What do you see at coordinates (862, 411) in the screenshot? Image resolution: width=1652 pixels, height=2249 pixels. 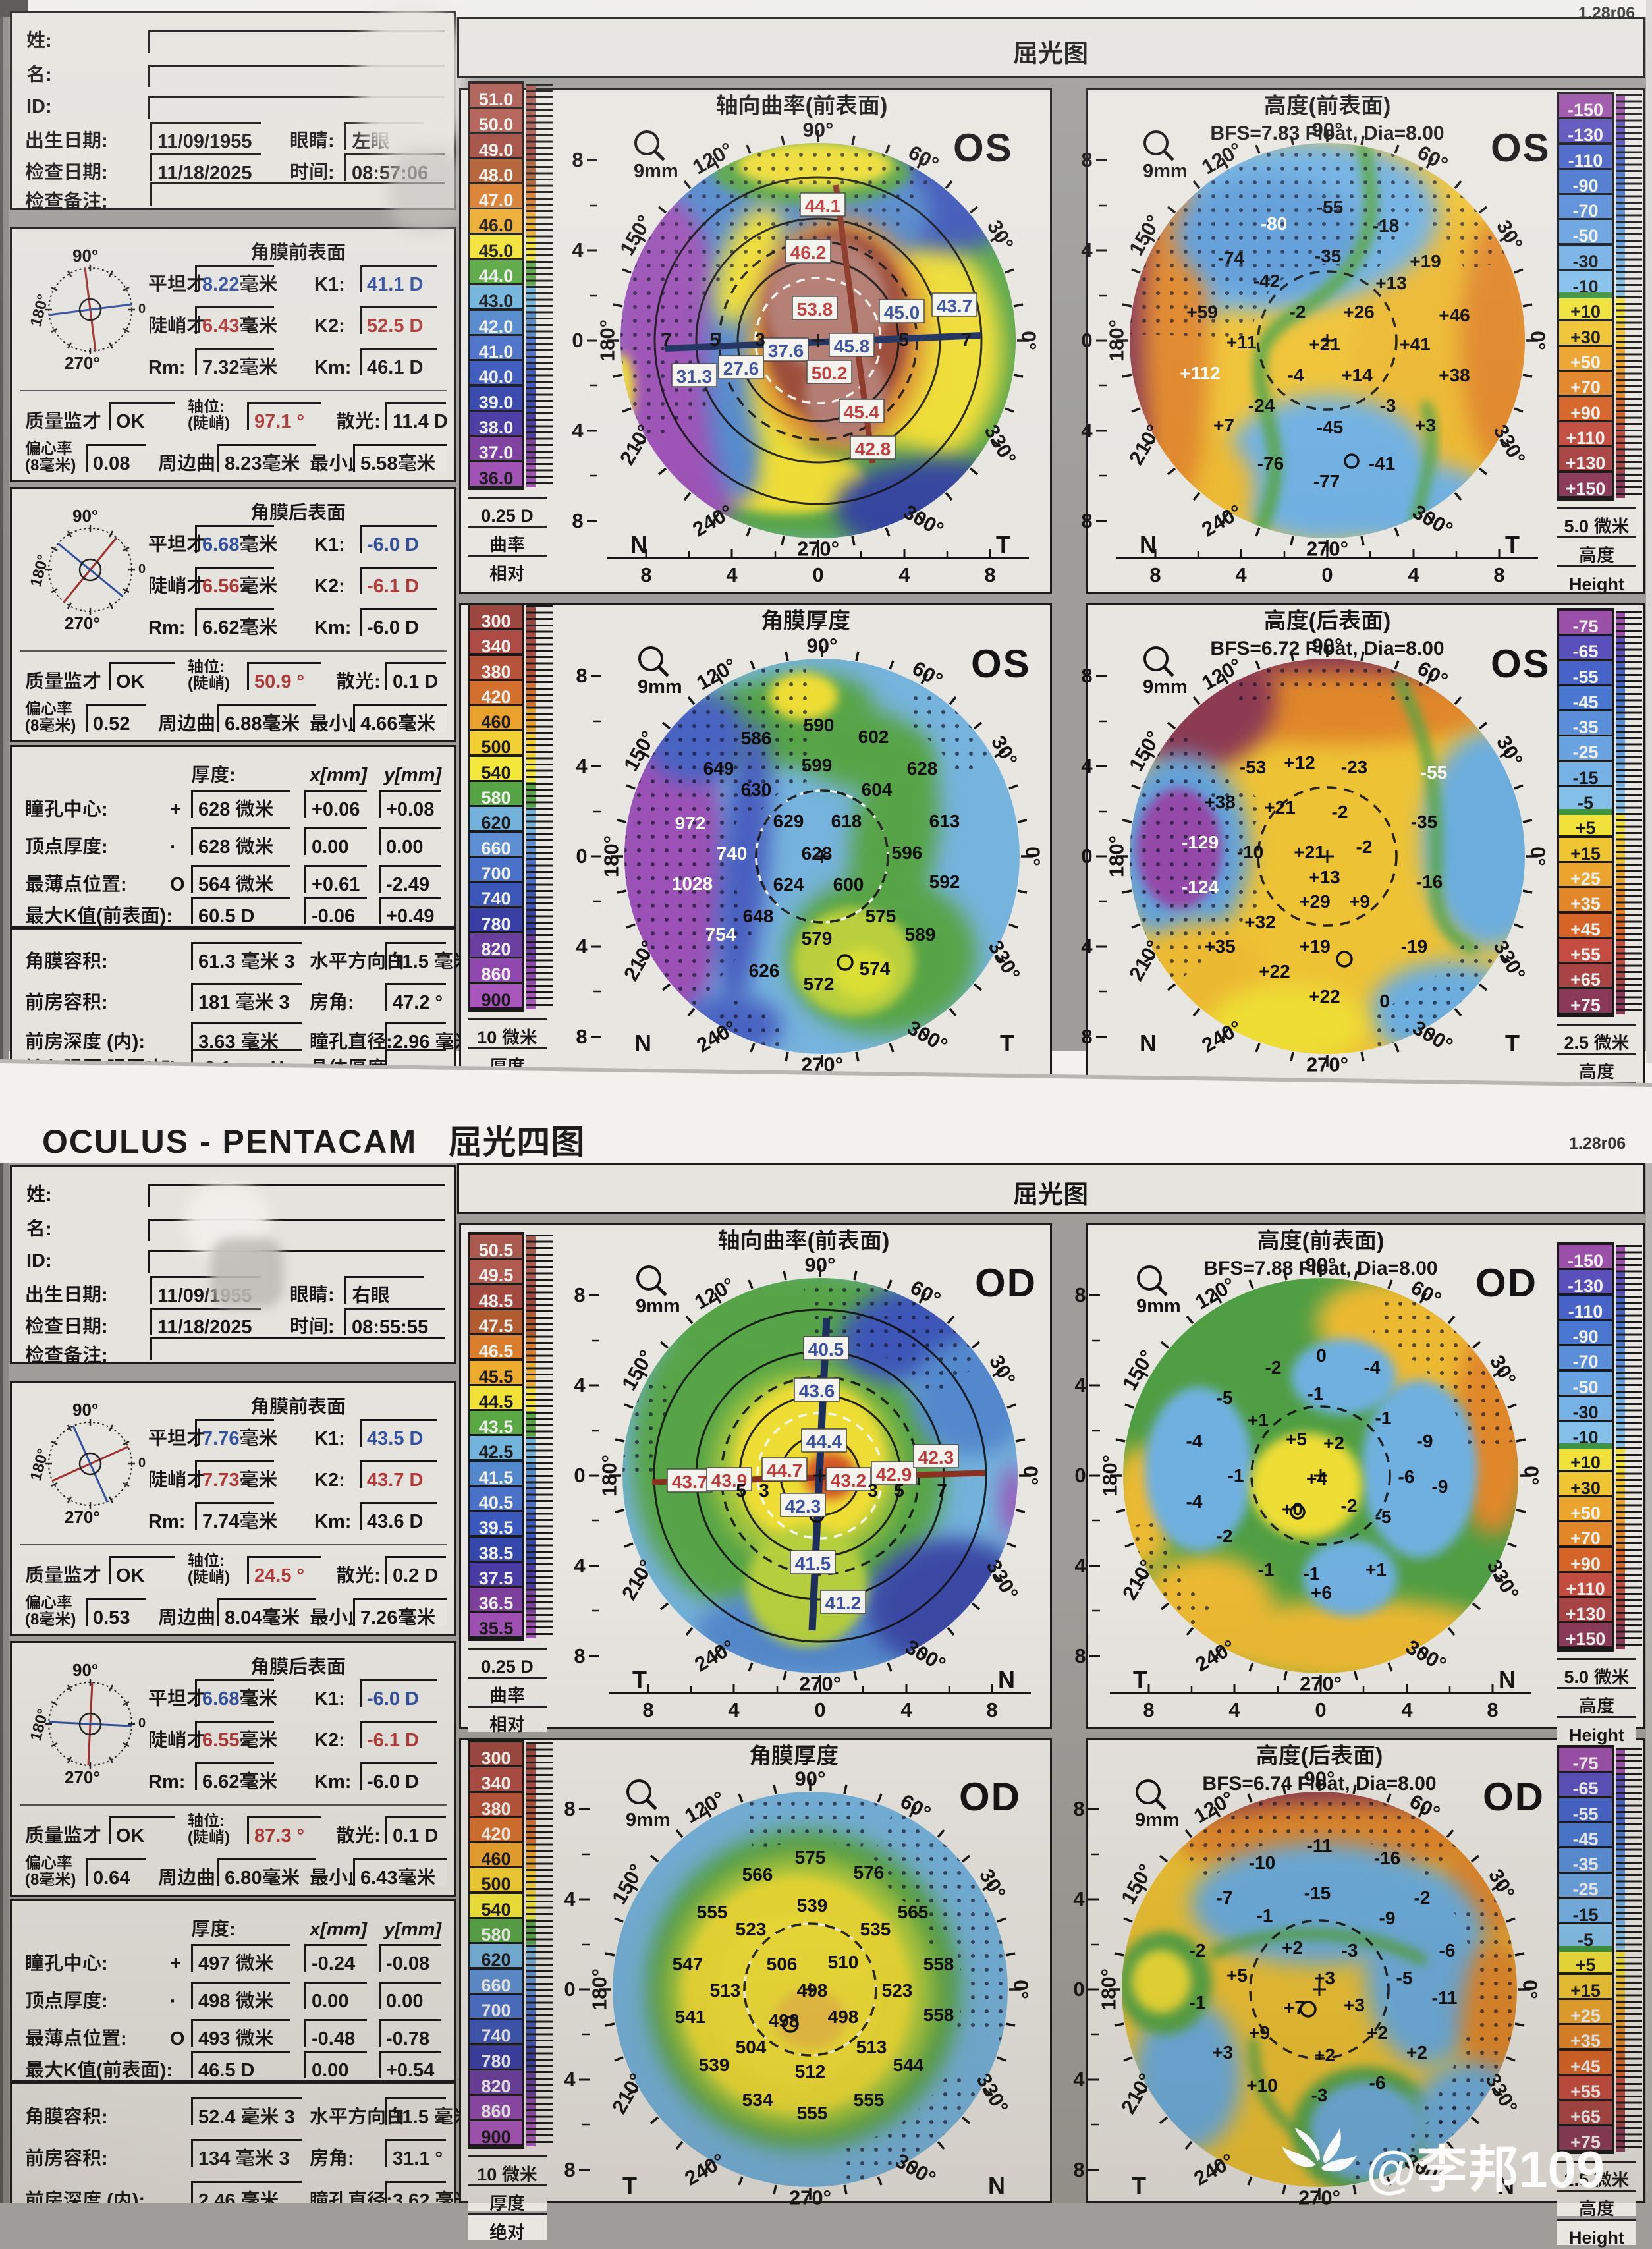 I see `svg-text: 45.4` at bounding box center [862, 411].